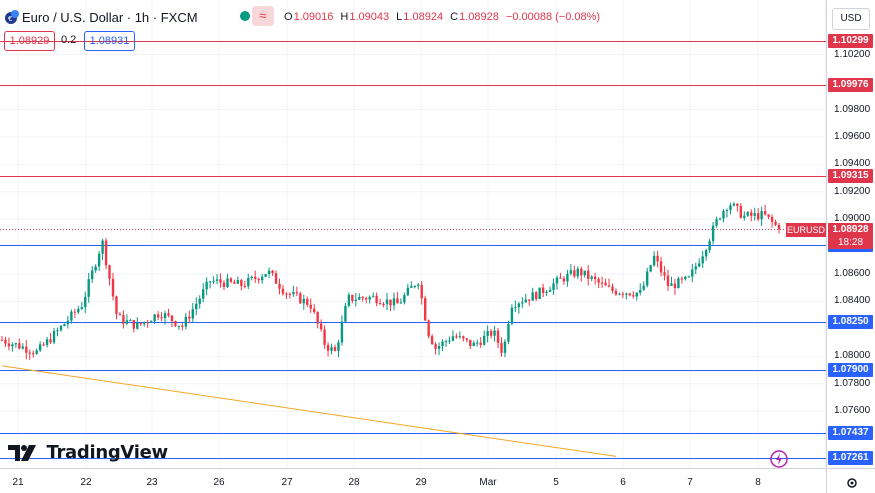 The width and height of the screenshot is (875, 493). I want to click on spread-value: 0.2, so click(69, 40).